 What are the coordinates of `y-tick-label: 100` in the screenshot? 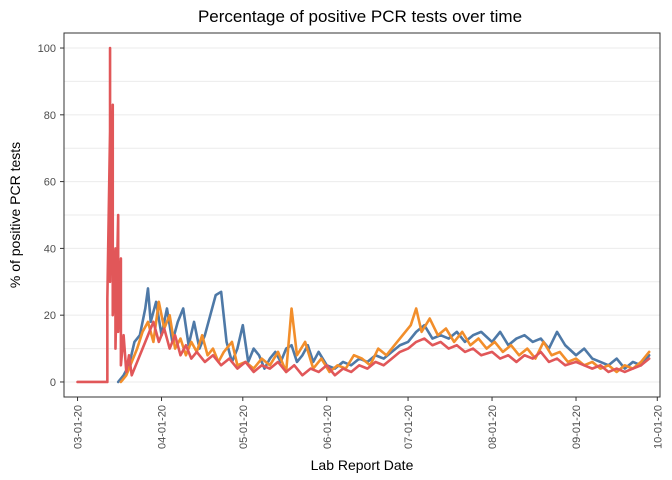 It's located at (47, 49).